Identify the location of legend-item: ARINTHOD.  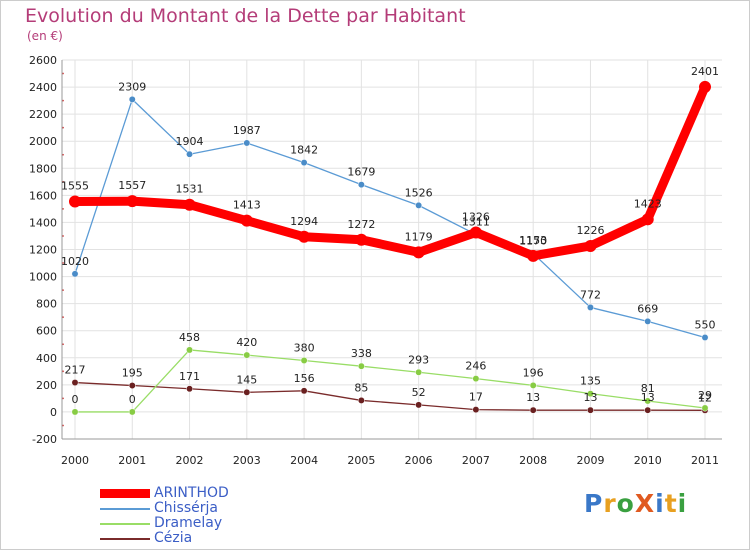
(164, 493).